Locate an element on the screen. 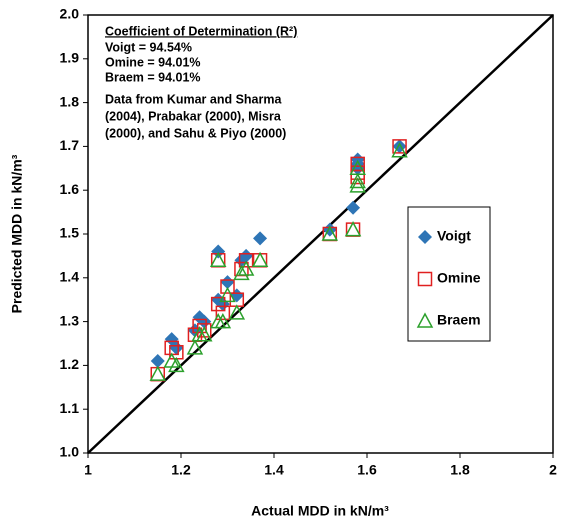  y-tick-label: 1.7 is located at coordinates (70, 145).